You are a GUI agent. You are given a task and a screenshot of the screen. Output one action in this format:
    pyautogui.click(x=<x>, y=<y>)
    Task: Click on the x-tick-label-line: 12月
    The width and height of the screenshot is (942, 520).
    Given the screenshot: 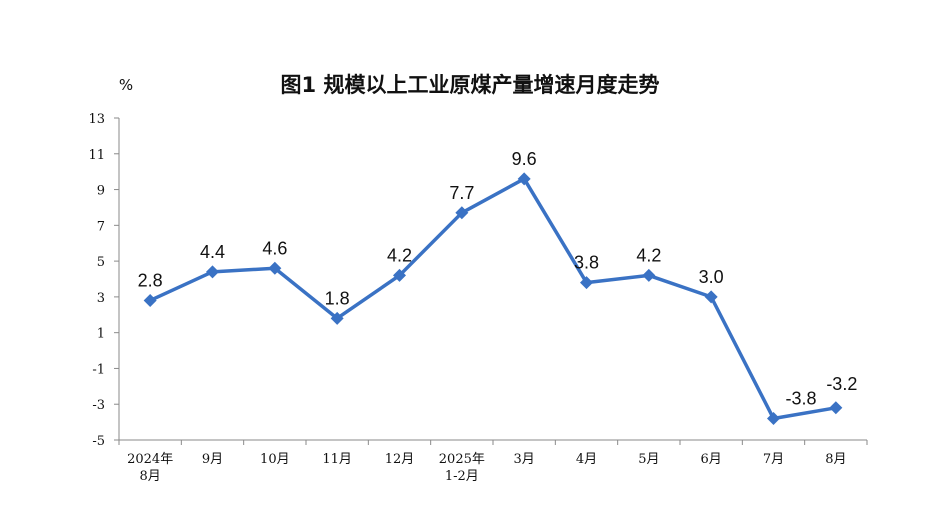 What is the action you would take?
    pyautogui.click(x=400, y=459)
    